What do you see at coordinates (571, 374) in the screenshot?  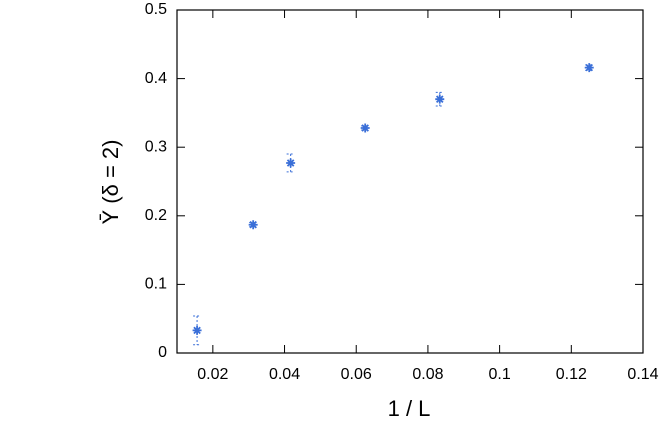 I see `x-tick-label: 0.12` at bounding box center [571, 374].